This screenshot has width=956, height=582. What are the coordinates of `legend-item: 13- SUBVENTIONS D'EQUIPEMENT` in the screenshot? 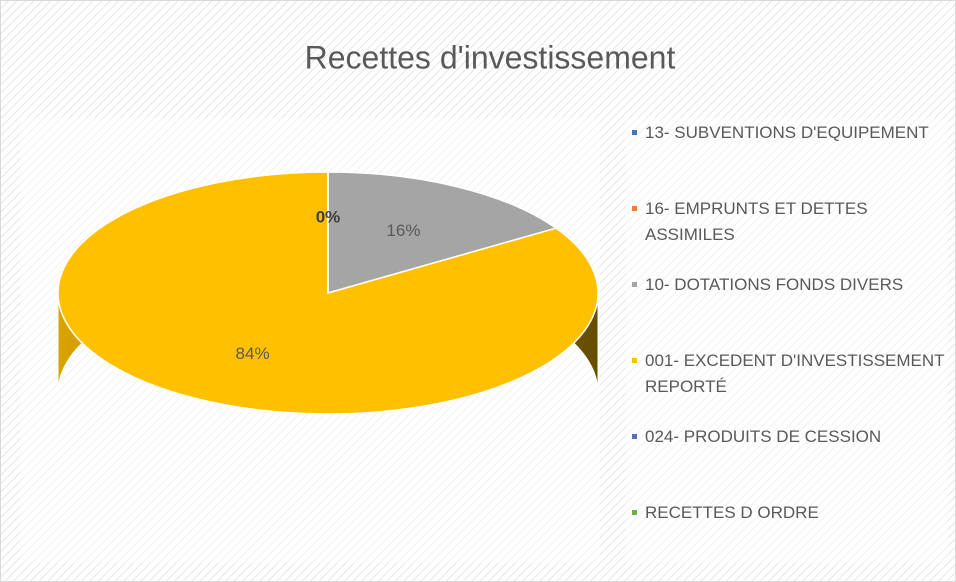 It's located at (789, 158).